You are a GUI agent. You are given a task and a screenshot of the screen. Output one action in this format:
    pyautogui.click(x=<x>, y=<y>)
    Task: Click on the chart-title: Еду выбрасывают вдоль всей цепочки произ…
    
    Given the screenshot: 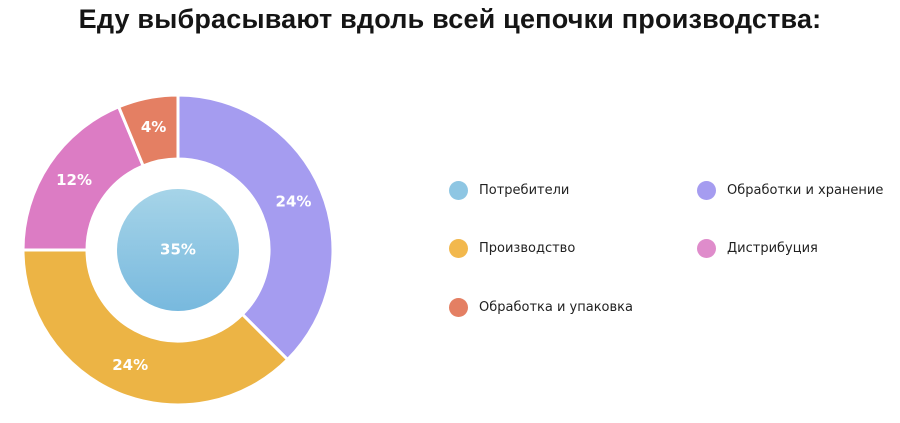 What is the action you would take?
    pyautogui.click(x=450, y=19)
    